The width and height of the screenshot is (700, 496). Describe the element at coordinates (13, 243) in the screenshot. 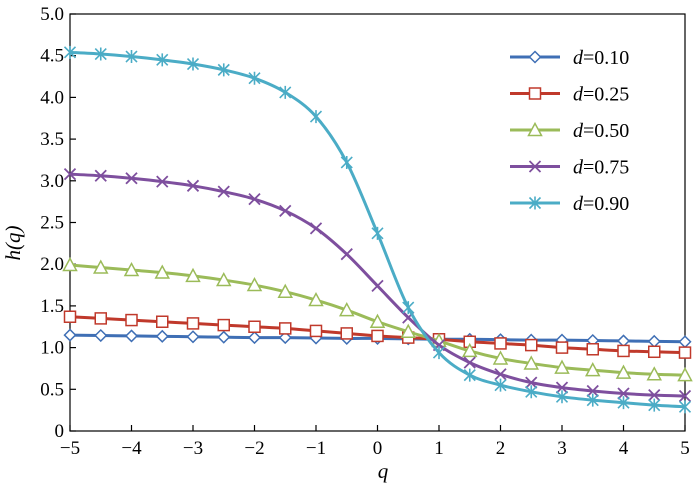

I see `y-axis-title: h(q)` at that location.